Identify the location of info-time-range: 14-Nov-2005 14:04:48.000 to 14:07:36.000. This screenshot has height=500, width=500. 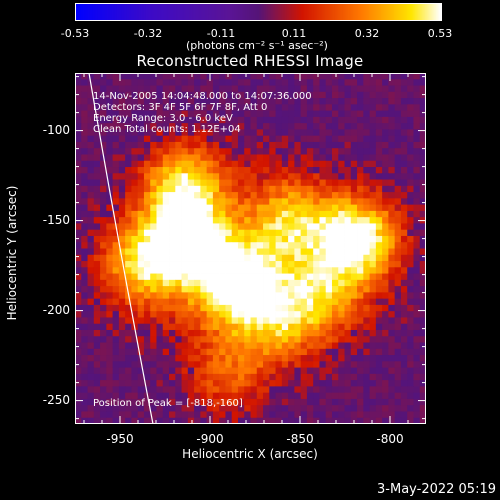
(202, 96).